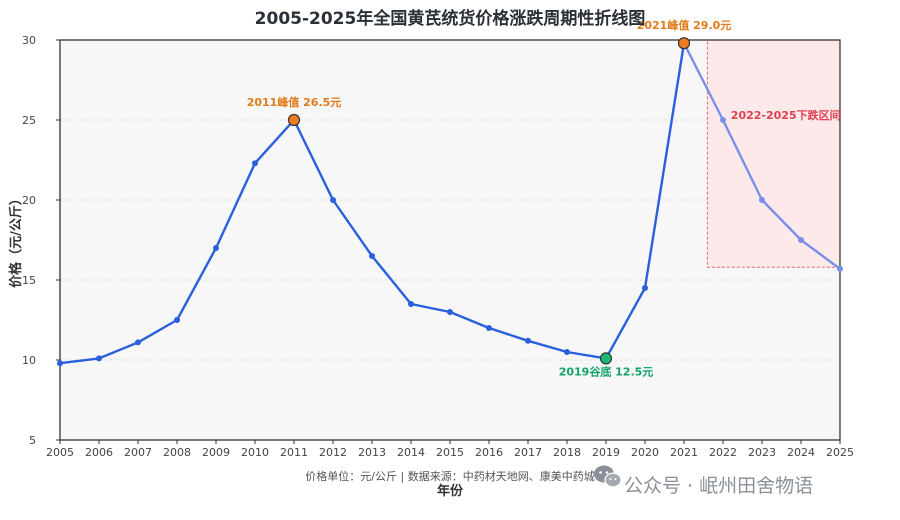  Describe the element at coordinates (32, 440) in the screenshot. I see `y-tick-label: 5` at that location.